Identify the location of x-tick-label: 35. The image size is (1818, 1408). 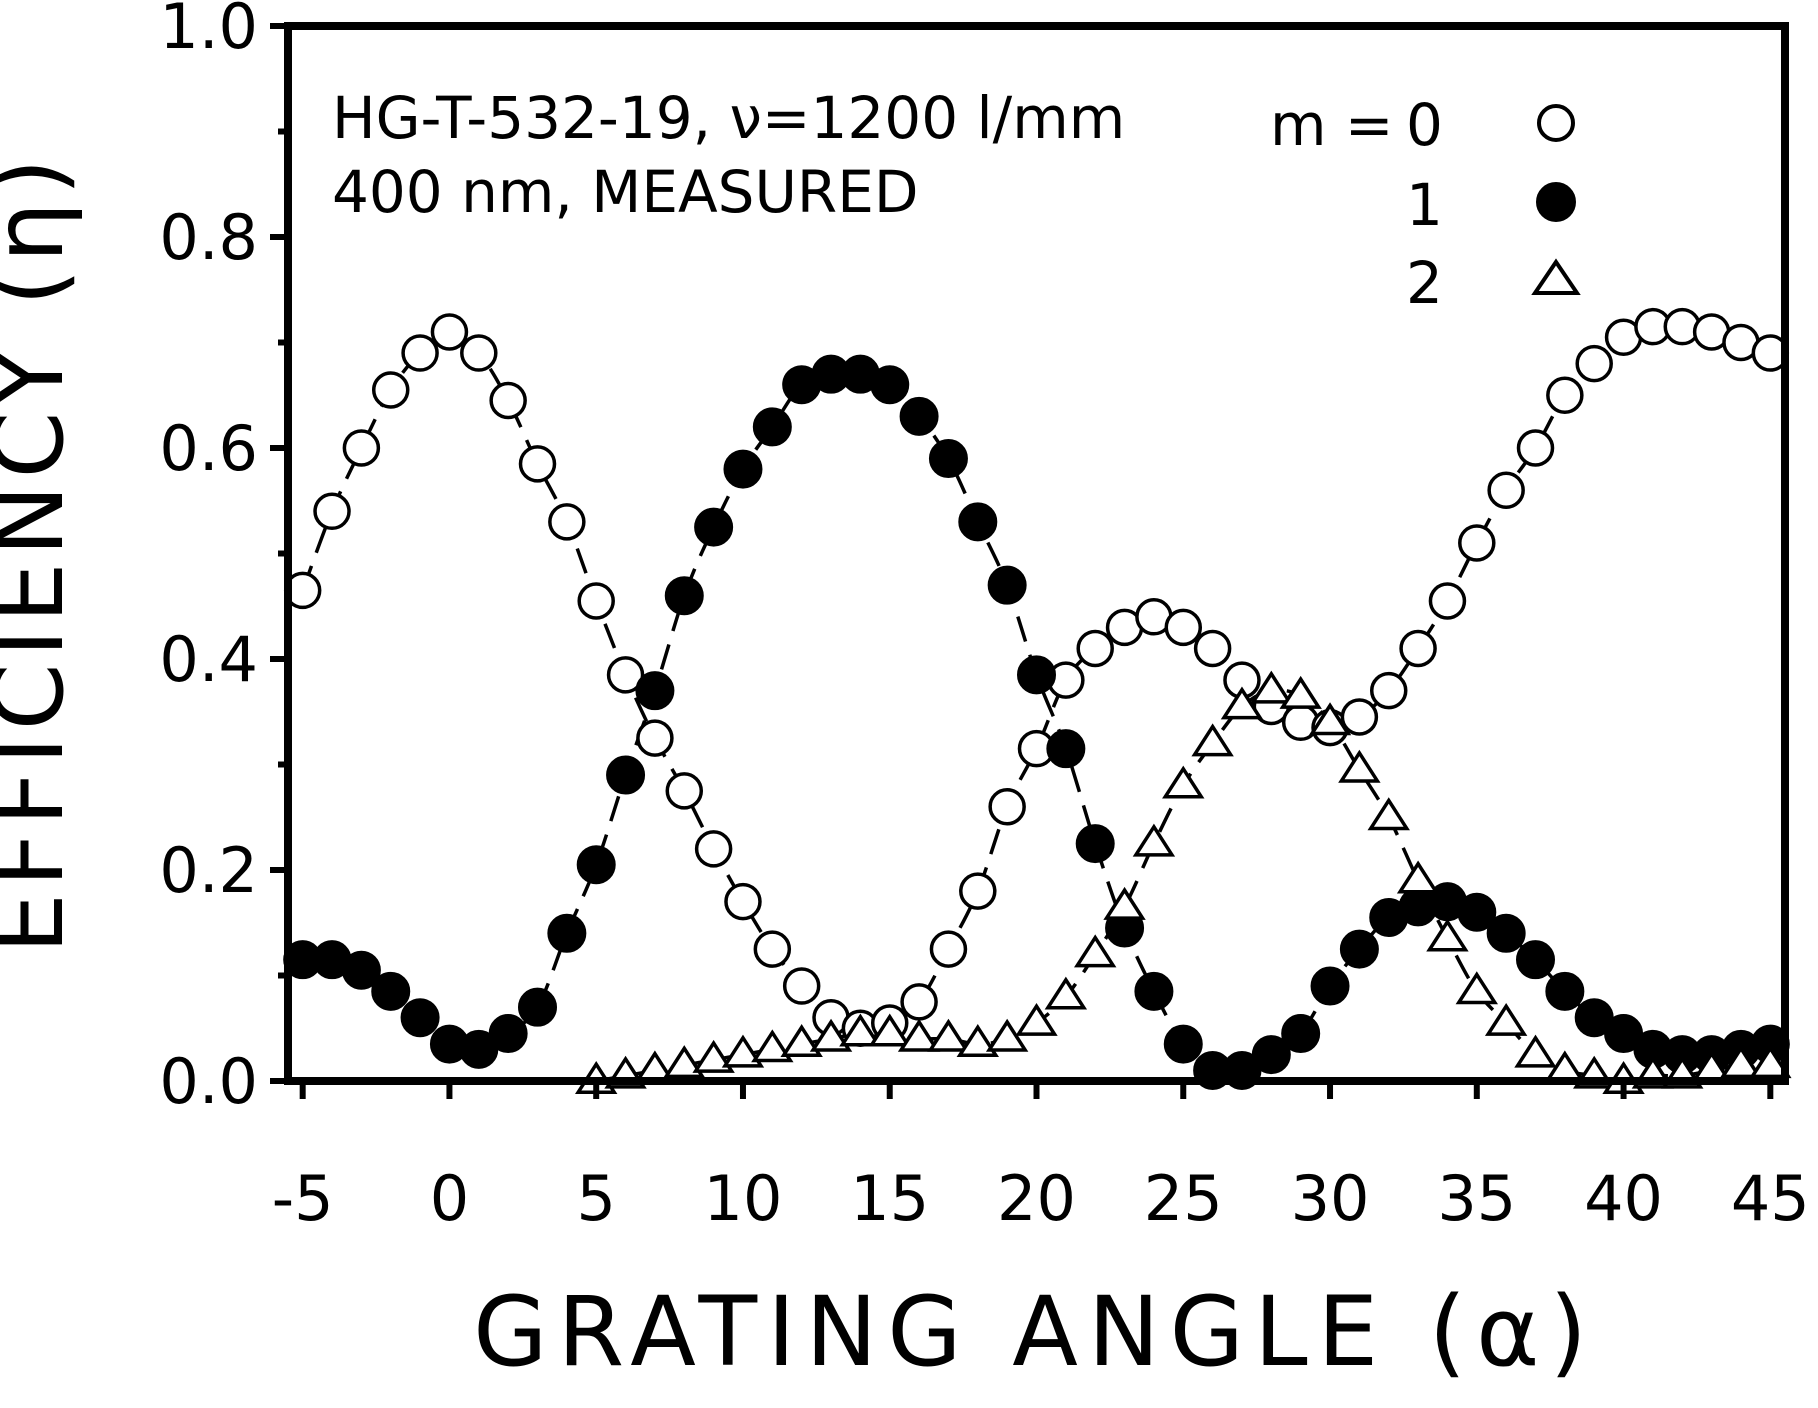
(1476, 1198).